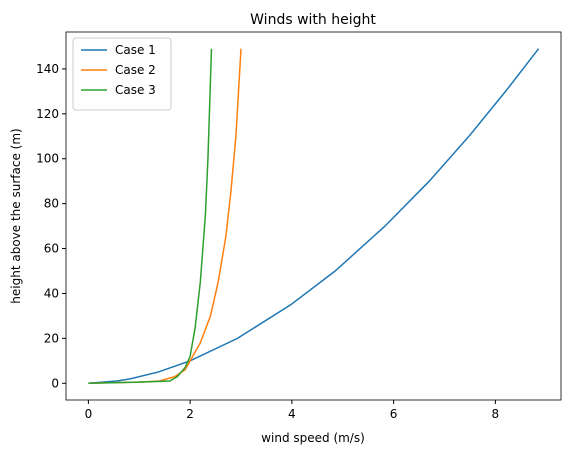 The width and height of the screenshot is (571, 455). What do you see at coordinates (16, 215) in the screenshot?
I see `y-axis-label: height above the surface (m)` at bounding box center [16, 215].